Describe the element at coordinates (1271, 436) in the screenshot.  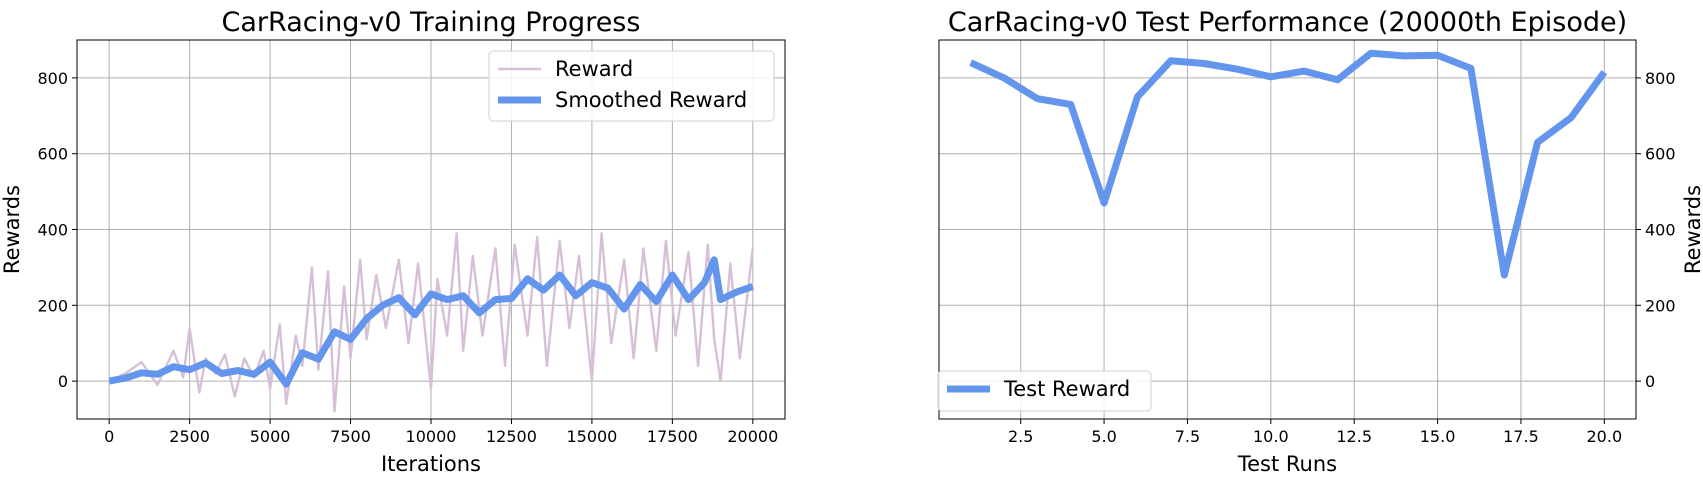
I see `x-tick-label: 10.0` at that location.